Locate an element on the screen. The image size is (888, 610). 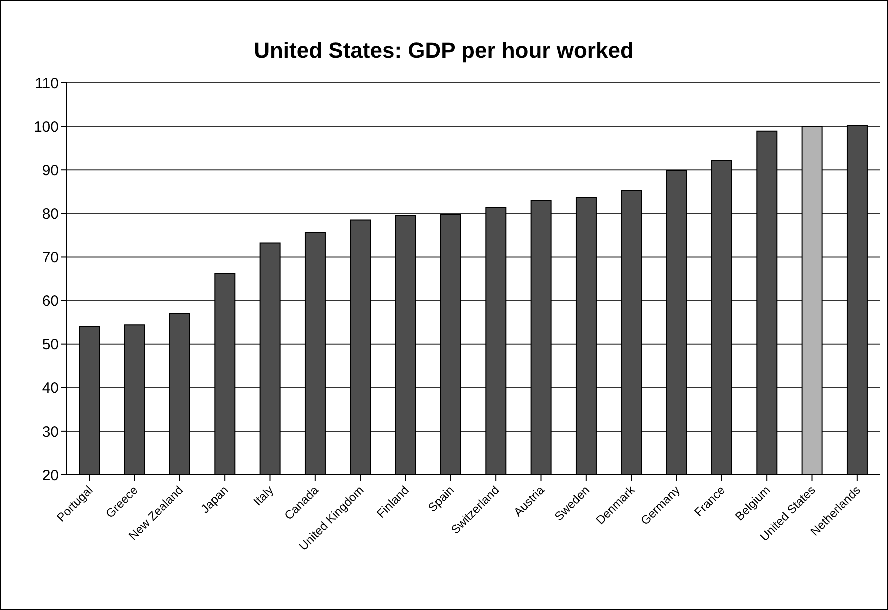
y-tick-label: 30 is located at coordinates (50, 432).